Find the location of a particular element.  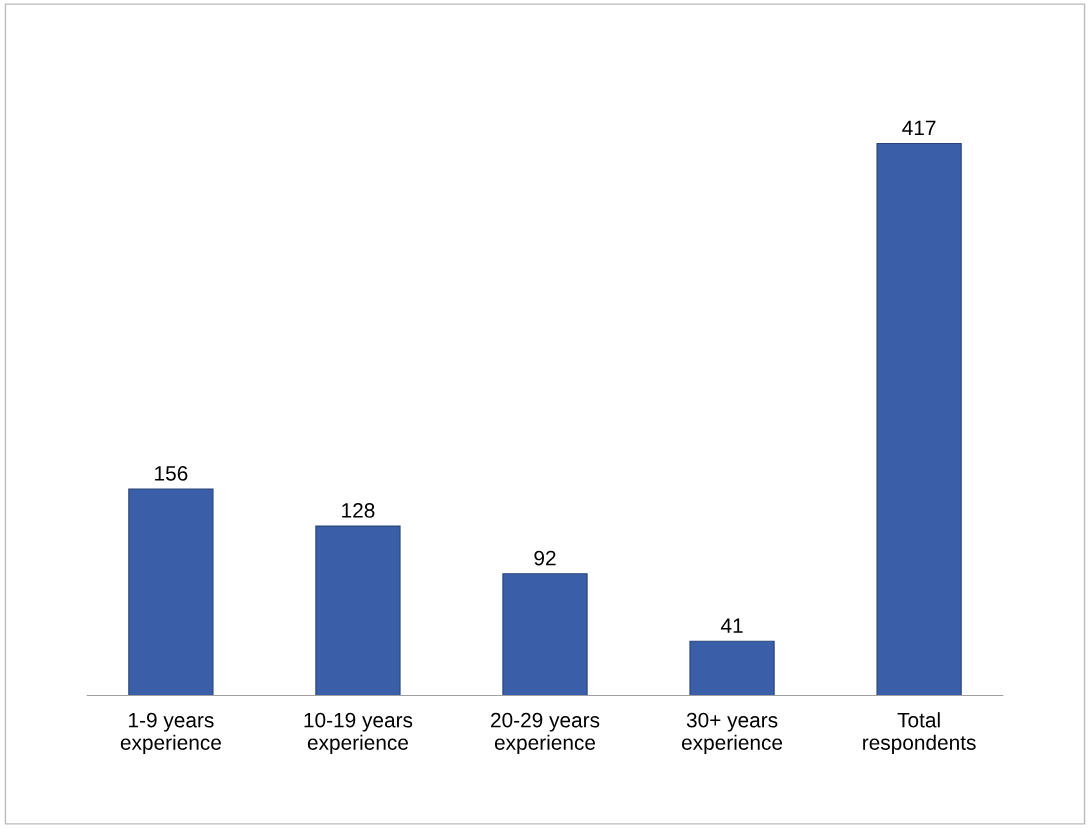

data-label: 41 is located at coordinates (731, 625).